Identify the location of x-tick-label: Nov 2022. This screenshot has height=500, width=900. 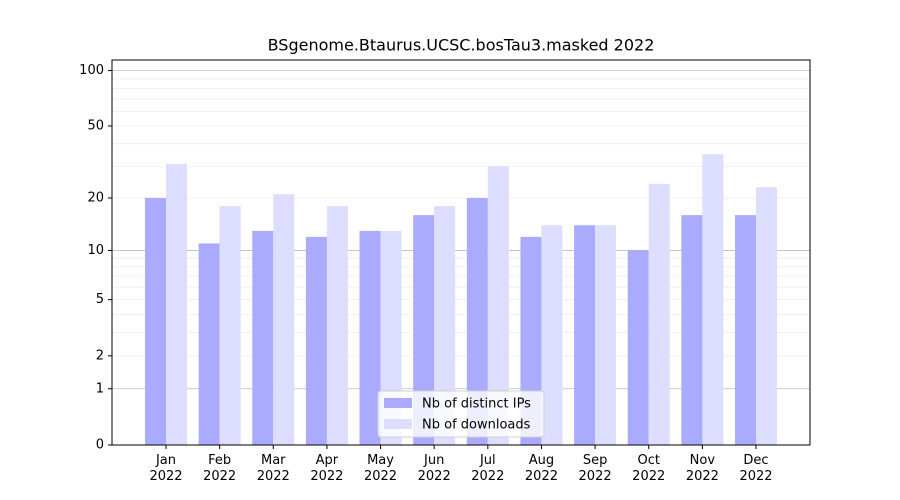
(702, 468).